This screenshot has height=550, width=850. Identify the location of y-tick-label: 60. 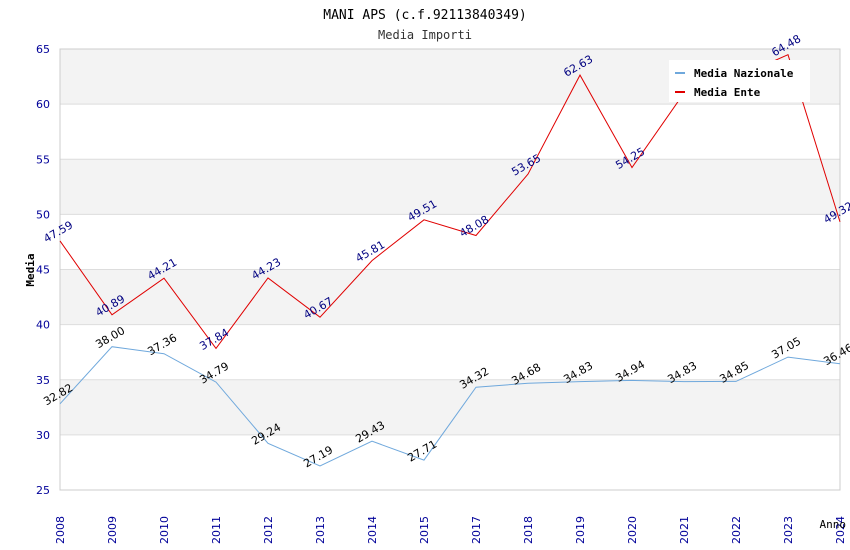
(43, 104).